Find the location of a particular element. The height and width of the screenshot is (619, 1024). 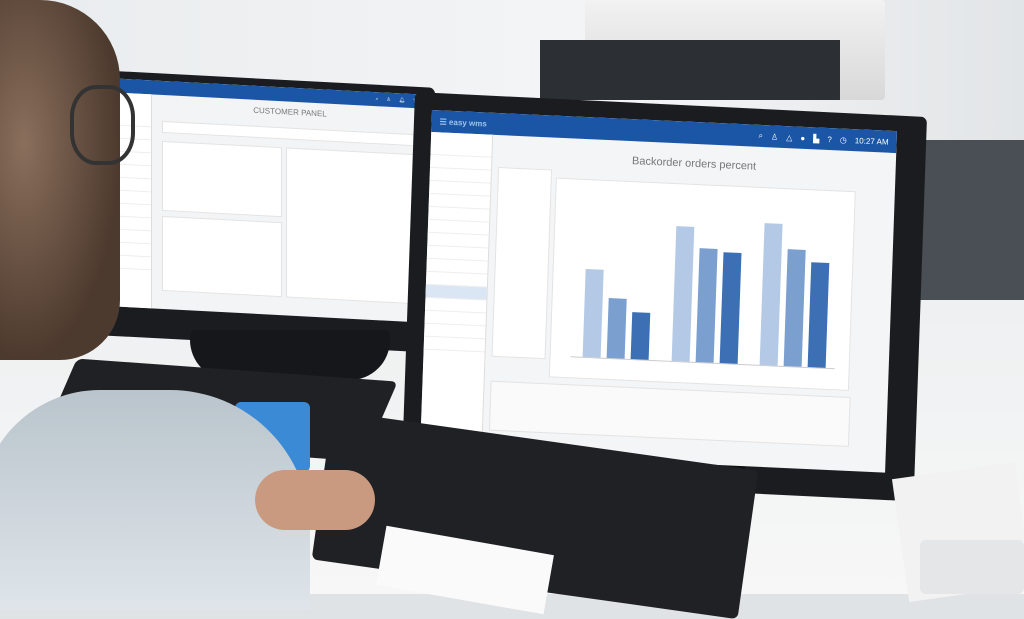

person-head is located at coordinates (60, 180).